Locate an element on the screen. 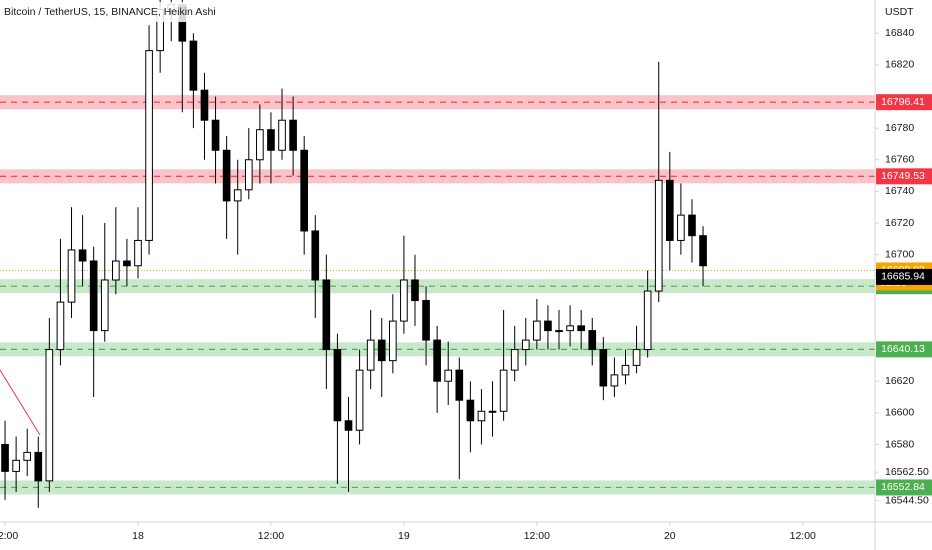  y-tick-label: 16562.50 is located at coordinates (907, 472).